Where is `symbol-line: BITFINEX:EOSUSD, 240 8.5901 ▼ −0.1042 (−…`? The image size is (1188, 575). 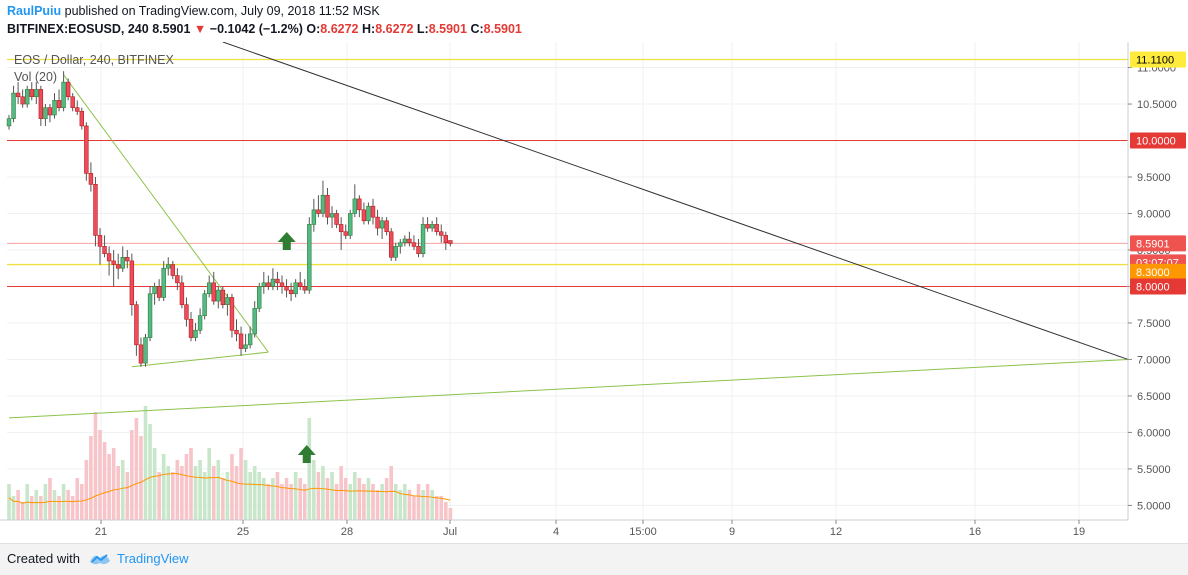 symbol-line: BITFINEX:EOSUSD, 240 8.5901 ▼ −0.1042 (−… is located at coordinates (264, 29).